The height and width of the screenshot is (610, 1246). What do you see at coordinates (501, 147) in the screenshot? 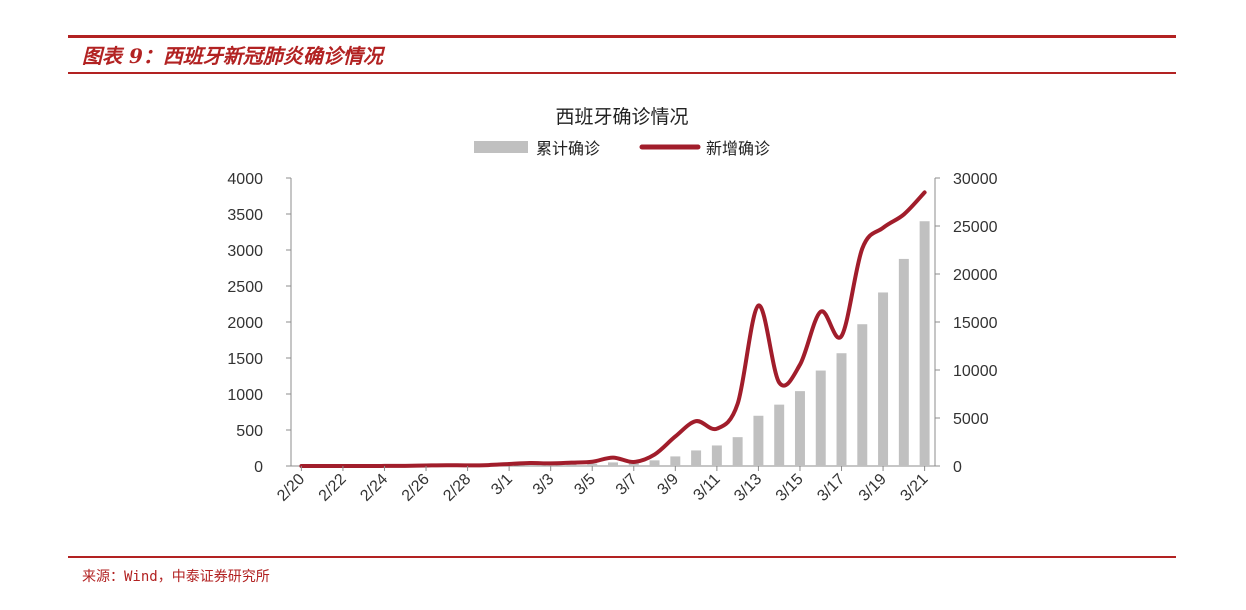
I see `legend-swatch-cumulative` at bounding box center [501, 147].